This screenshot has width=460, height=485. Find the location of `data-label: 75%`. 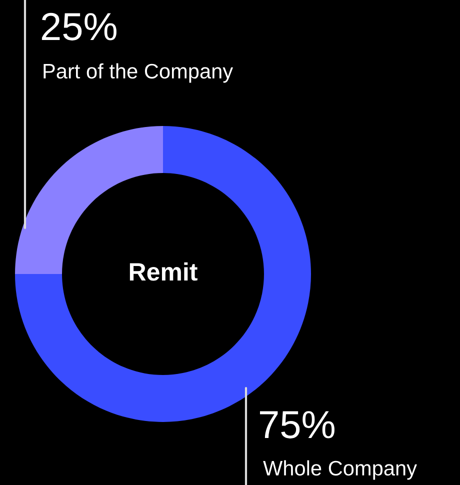

data-label: 75% is located at coordinates (297, 424).